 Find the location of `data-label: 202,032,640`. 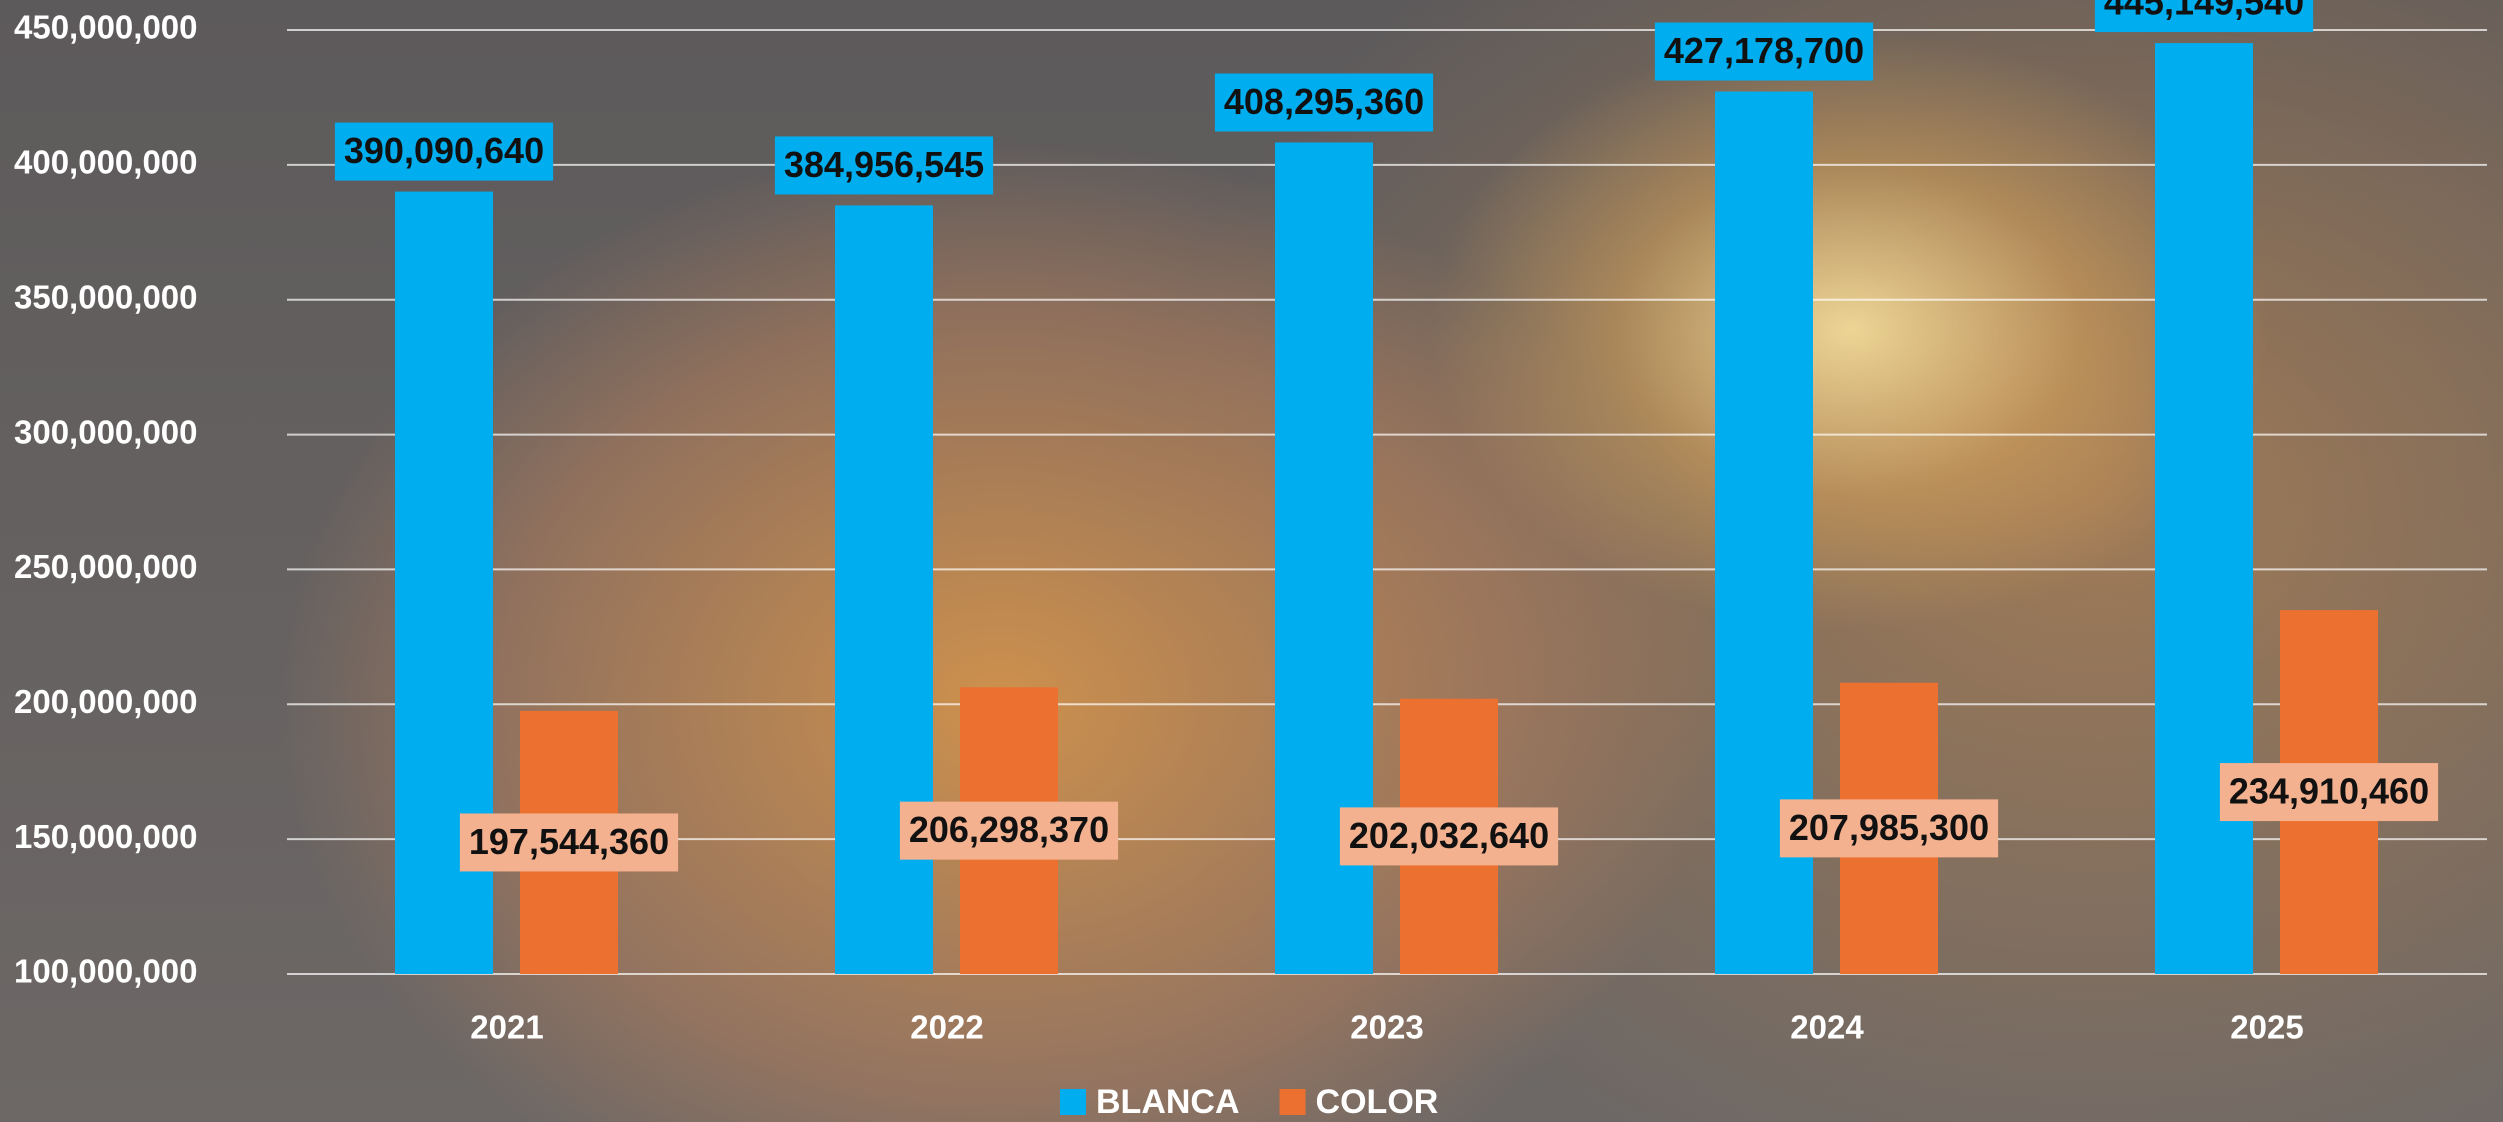

data-label: 202,032,640 is located at coordinates (1449, 836).